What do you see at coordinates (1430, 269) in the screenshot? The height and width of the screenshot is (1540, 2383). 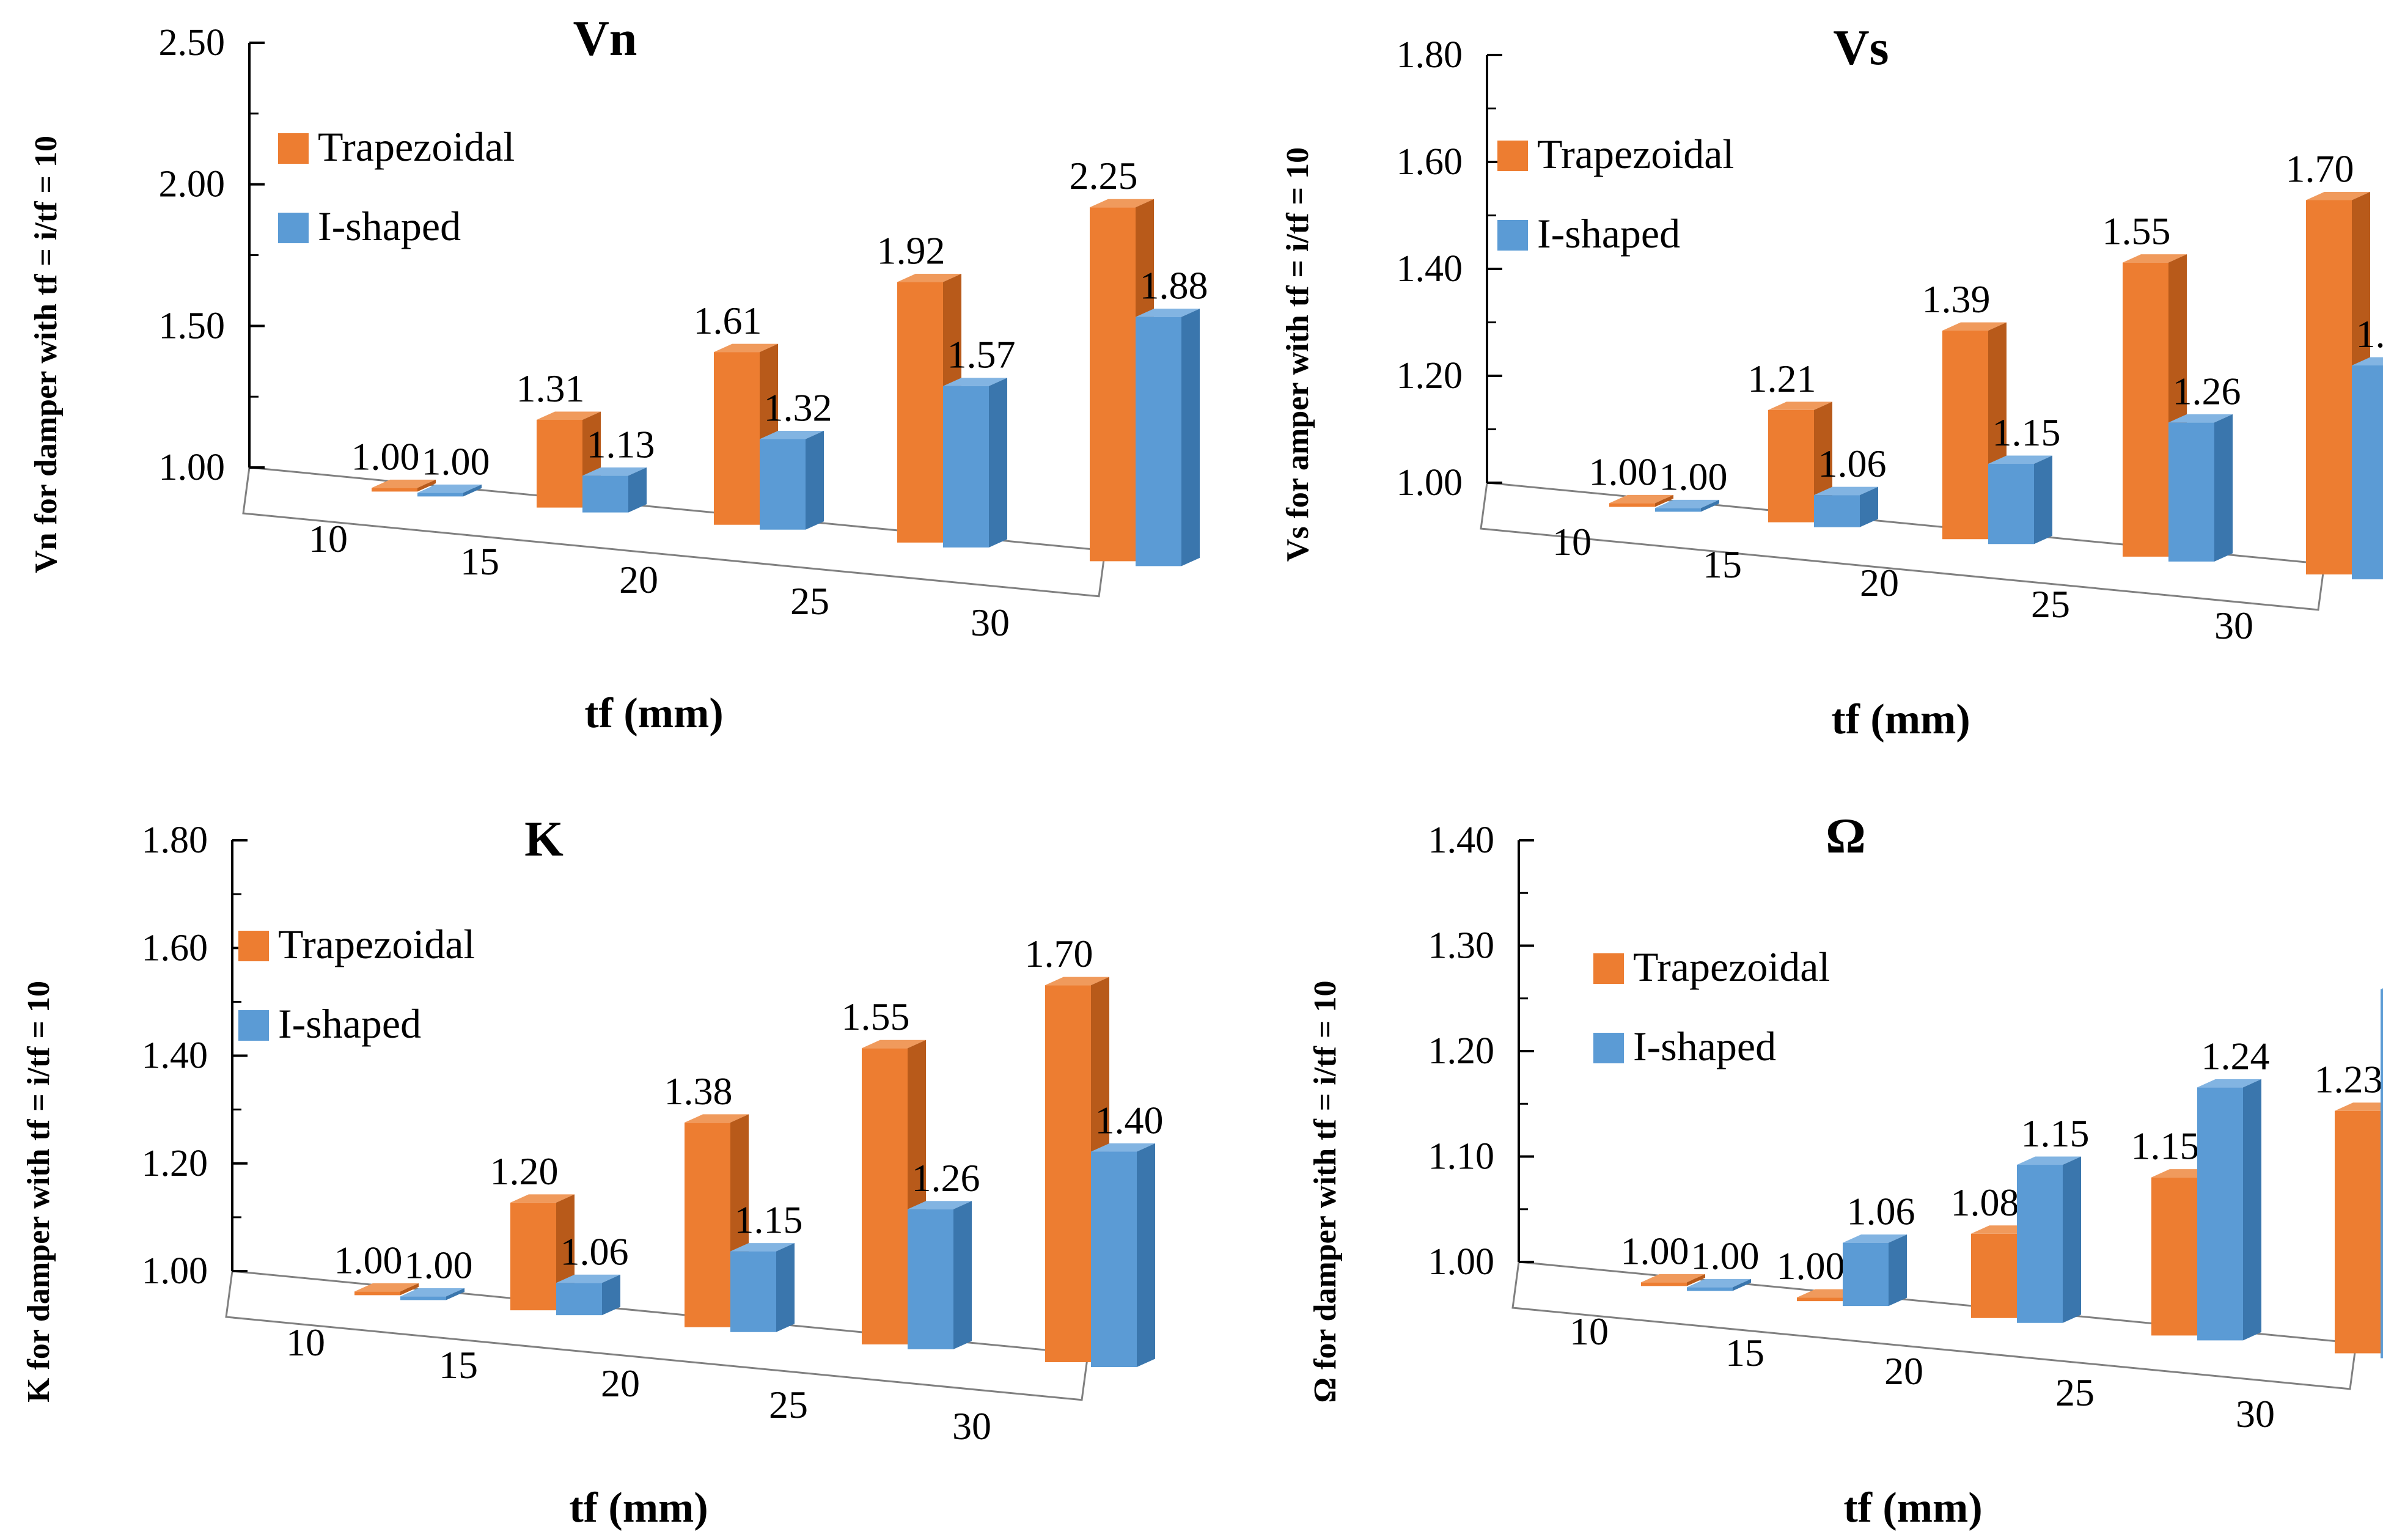 I see `y-tick-label: 1.40` at bounding box center [1430, 269].